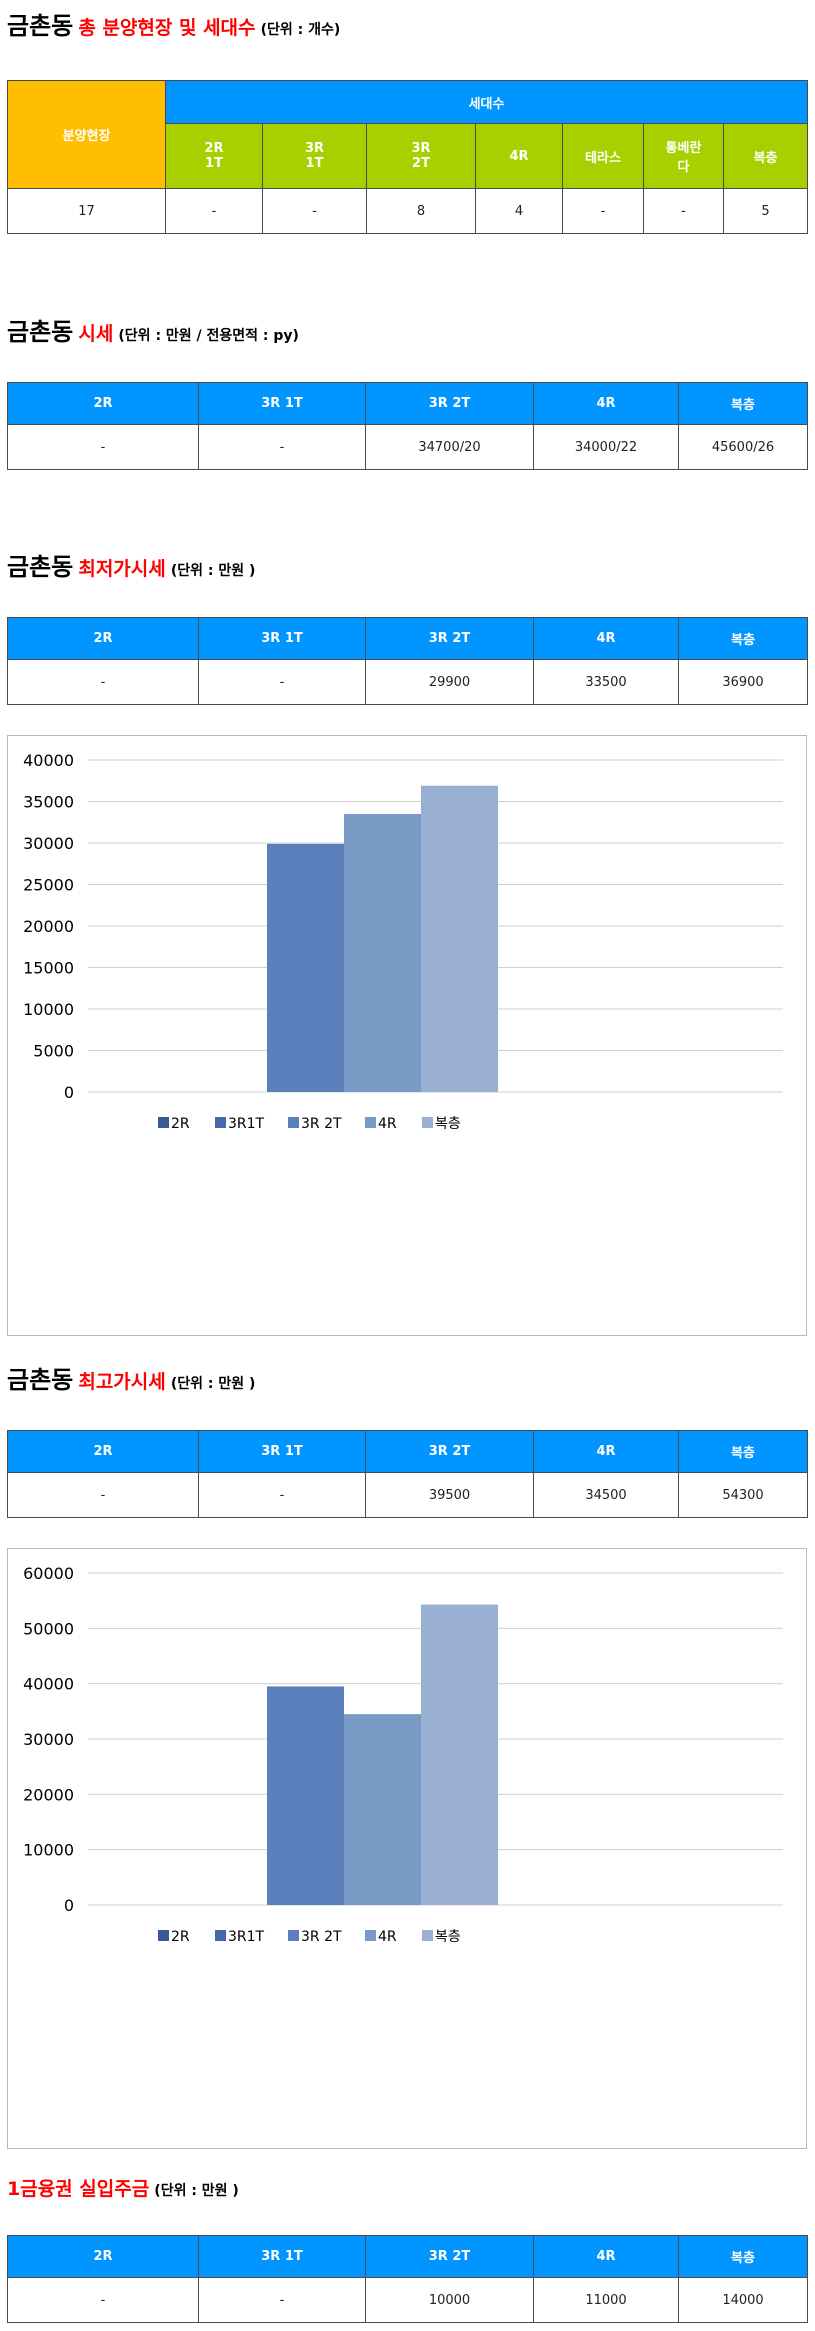 This screenshot has height=2331, width=815. What do you see at coordinates (606, 682) in the screenshot?
I see `table-cell: 33500` at bounding box center [606, 682].